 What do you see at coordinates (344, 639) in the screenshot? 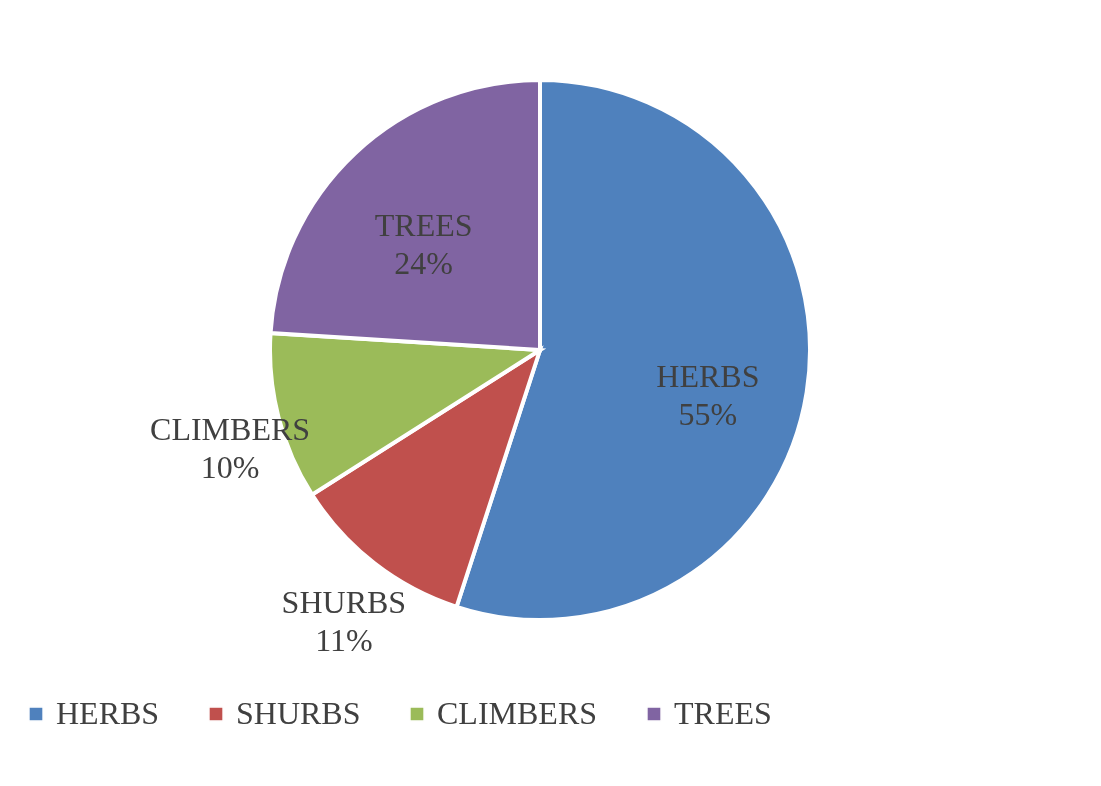
I see `data-label: 11%` at bounding box center [344, 639].